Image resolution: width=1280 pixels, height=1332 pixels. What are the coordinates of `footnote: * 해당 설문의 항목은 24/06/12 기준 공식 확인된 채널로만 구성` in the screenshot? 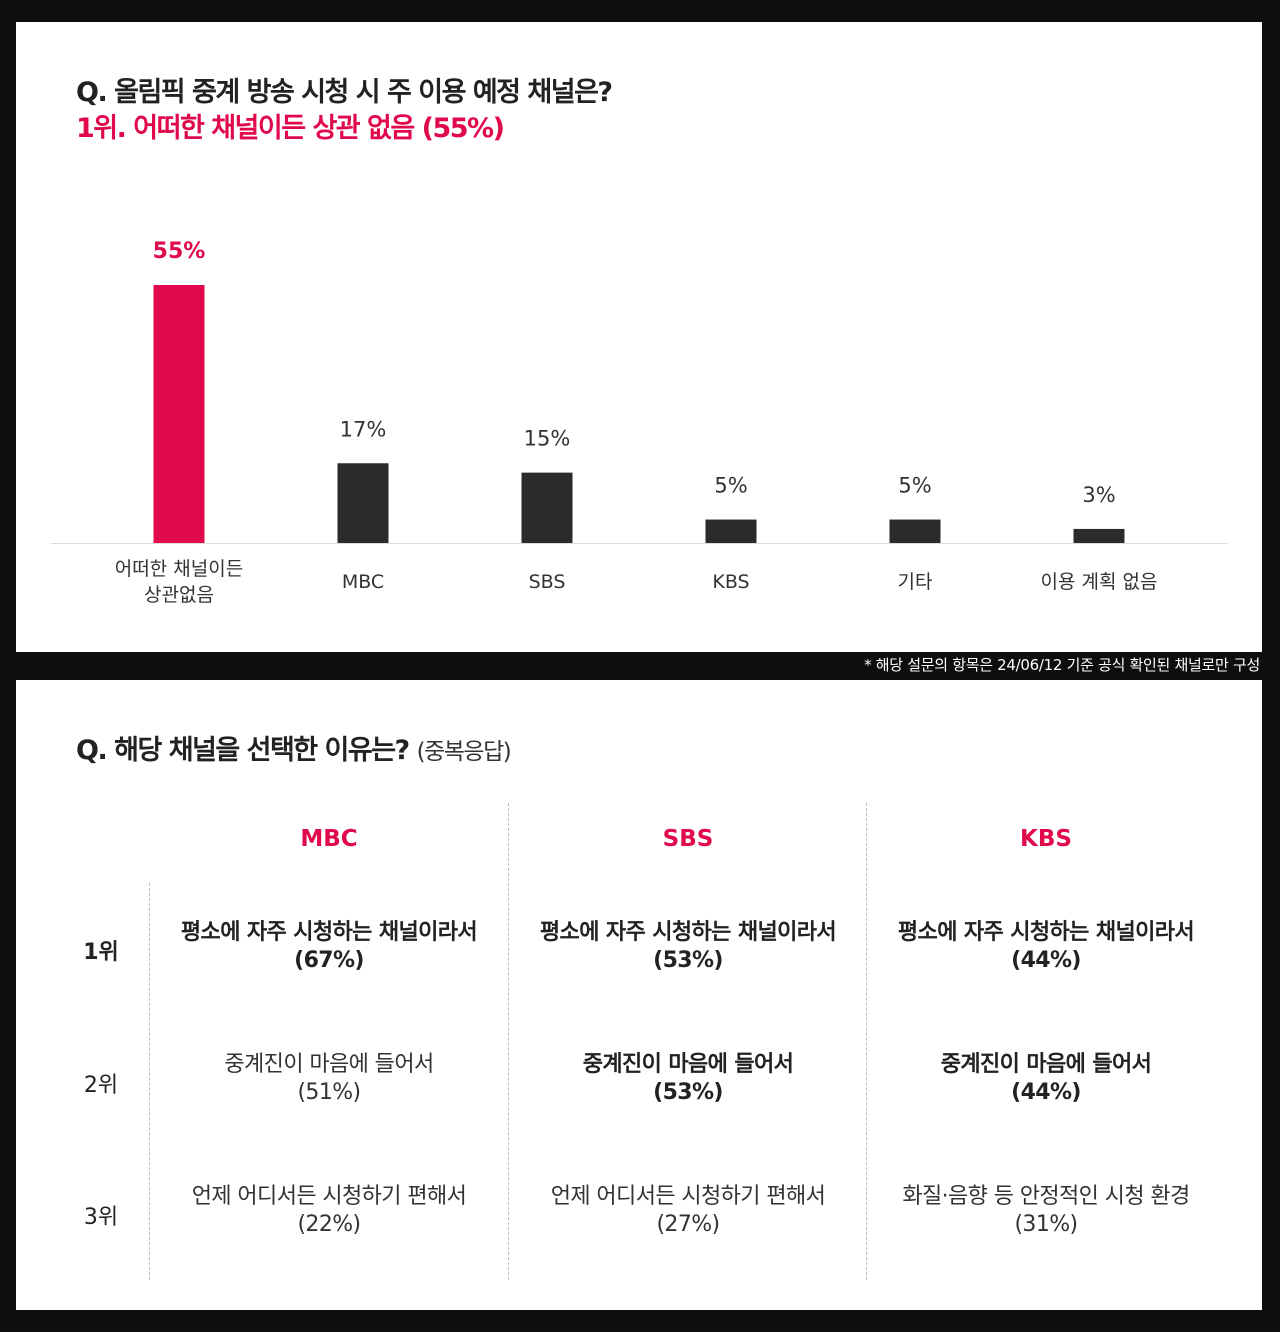 It's located at (1062, 665).